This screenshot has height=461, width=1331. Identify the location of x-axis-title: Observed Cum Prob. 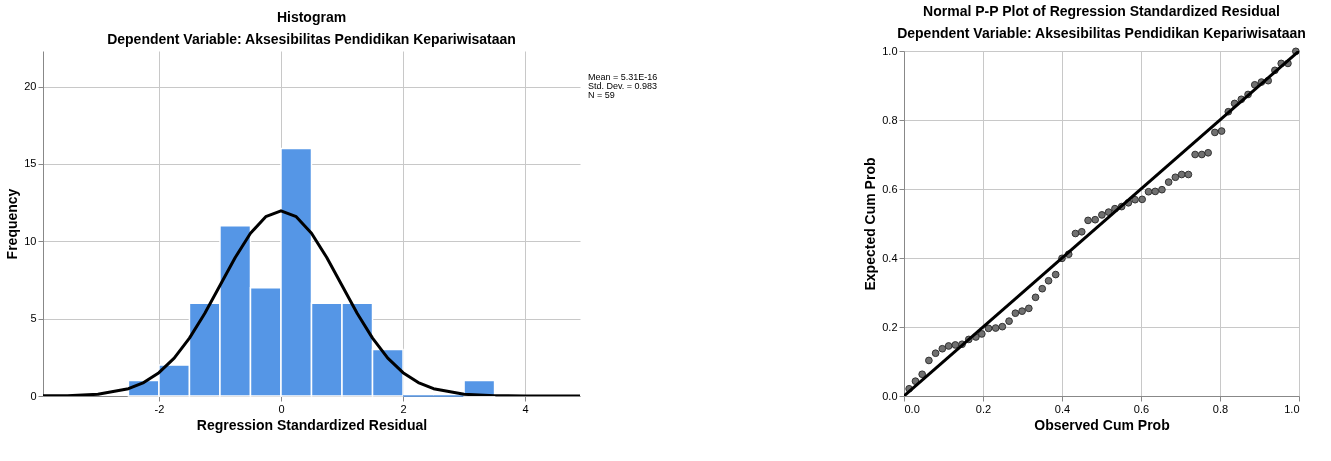
(1102, 424).